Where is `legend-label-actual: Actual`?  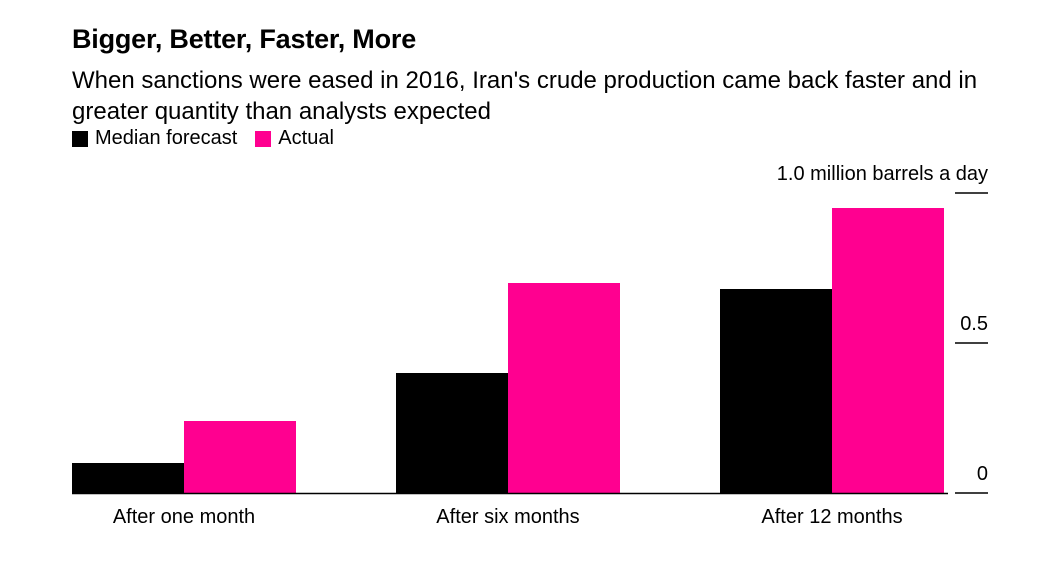 legend-label-actual: Actual is located at coordinates (306, 138).